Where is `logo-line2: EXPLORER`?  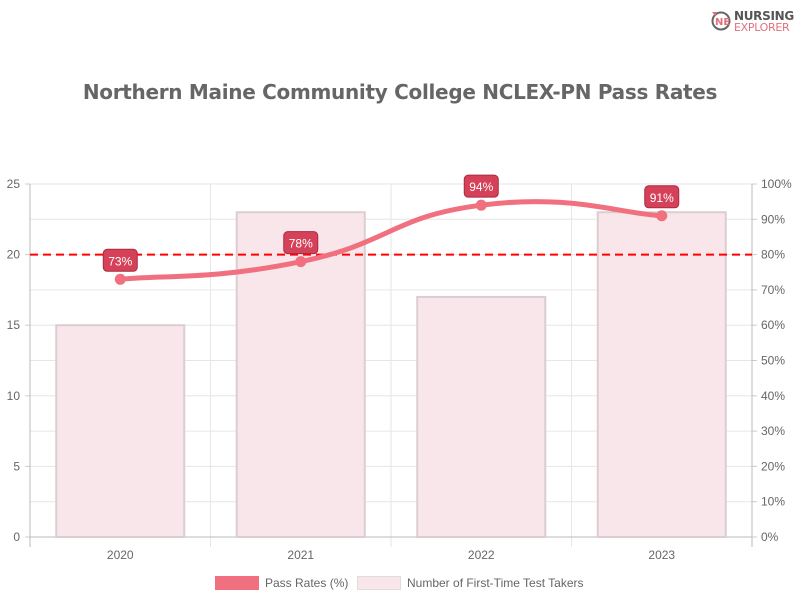 logo-line2: EXPLORER is located at coordinates (762, 27).